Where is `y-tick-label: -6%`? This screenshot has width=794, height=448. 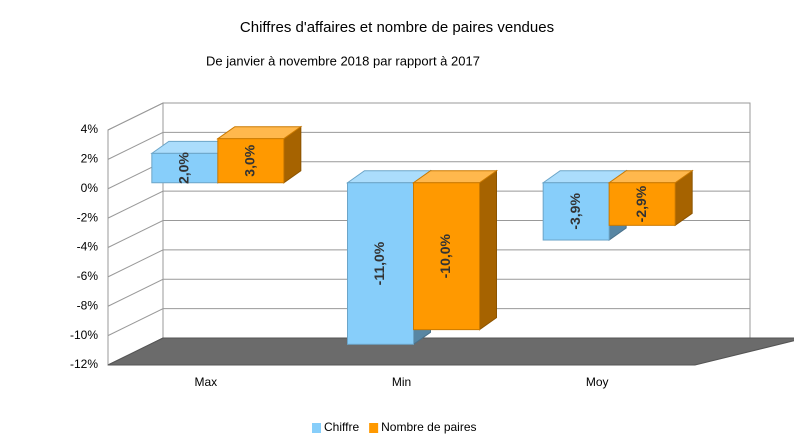
y-tick-label: -6% is located at coordinates (88, 276).